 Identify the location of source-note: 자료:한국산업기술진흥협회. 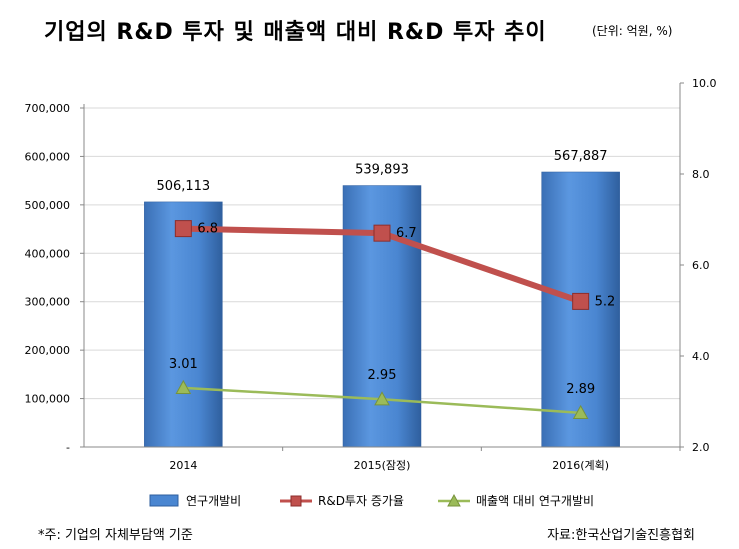
(621, 535).